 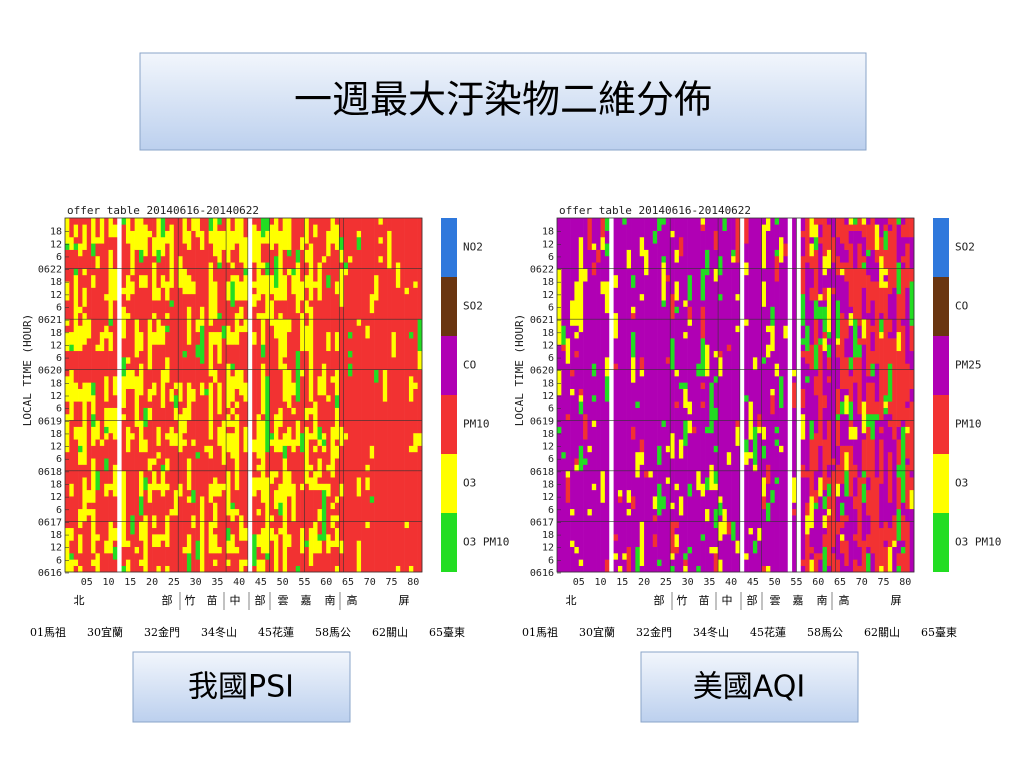 What do you see at coordinates (941, 424) in the screenshot?
I see `legend-swatch` at bounding box center [941, 424].